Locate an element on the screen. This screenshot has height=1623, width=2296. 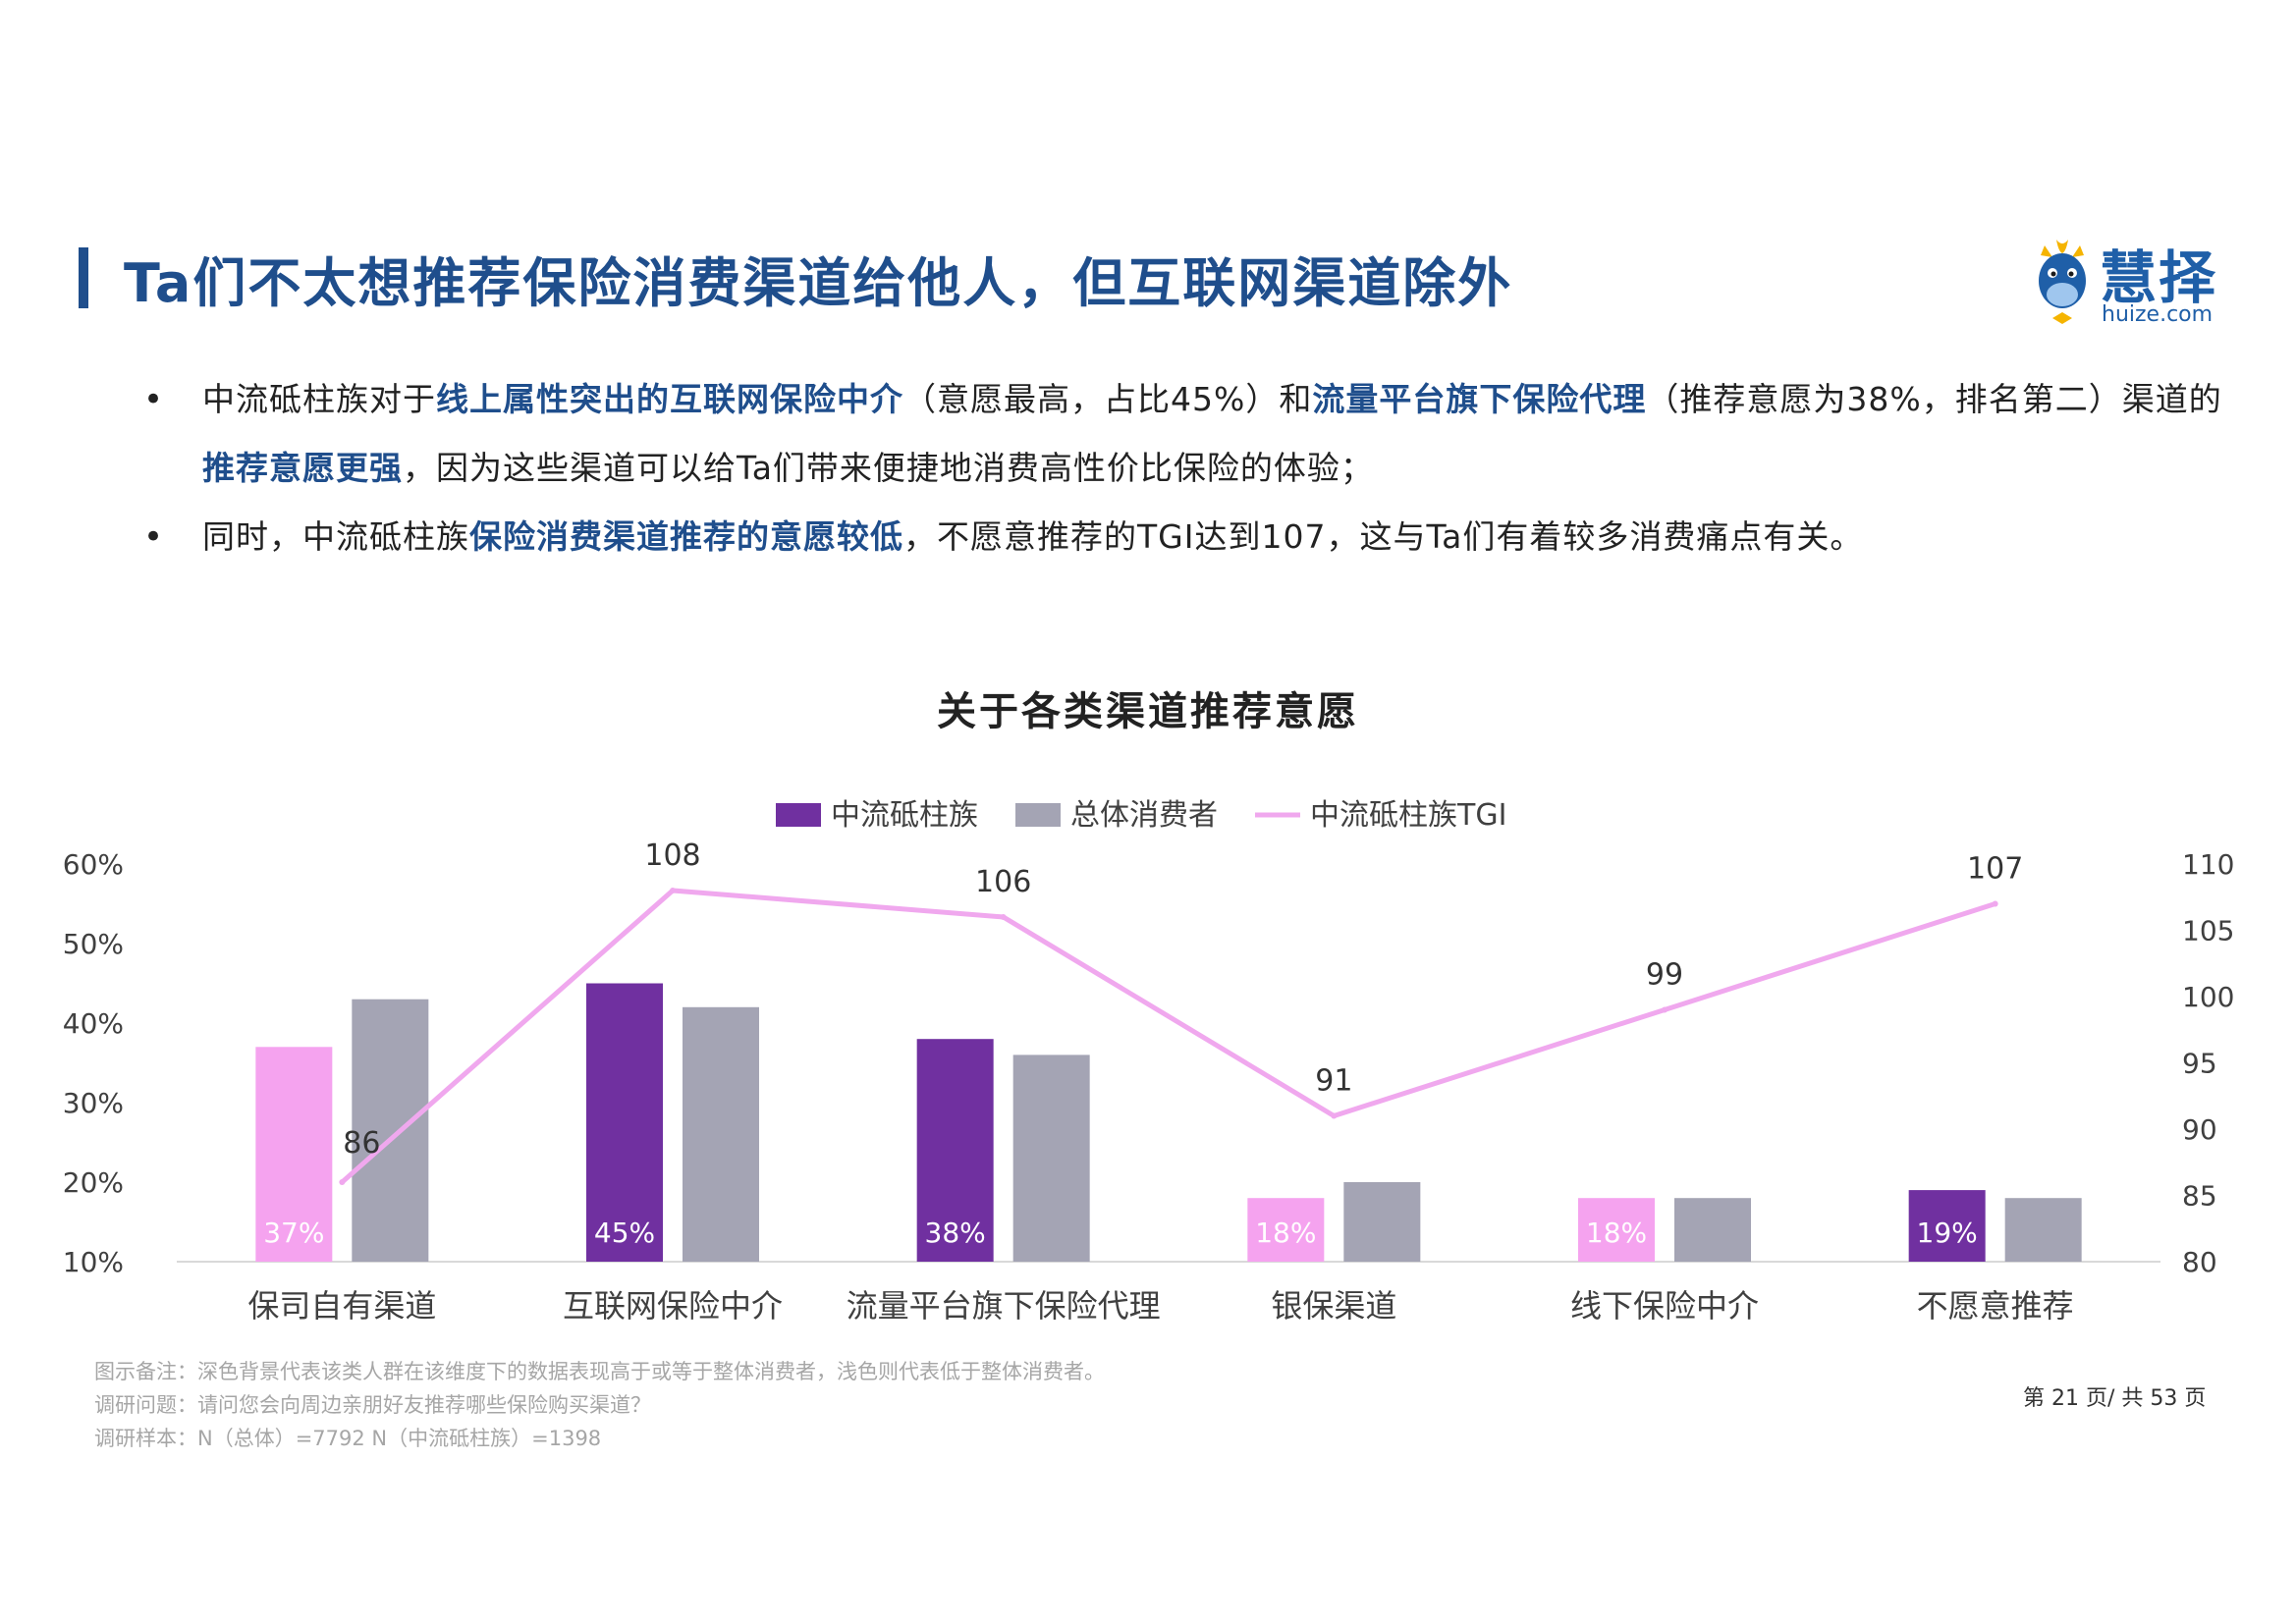
y-right-tick-label: 85 is located at coordinates (2199, 1196).